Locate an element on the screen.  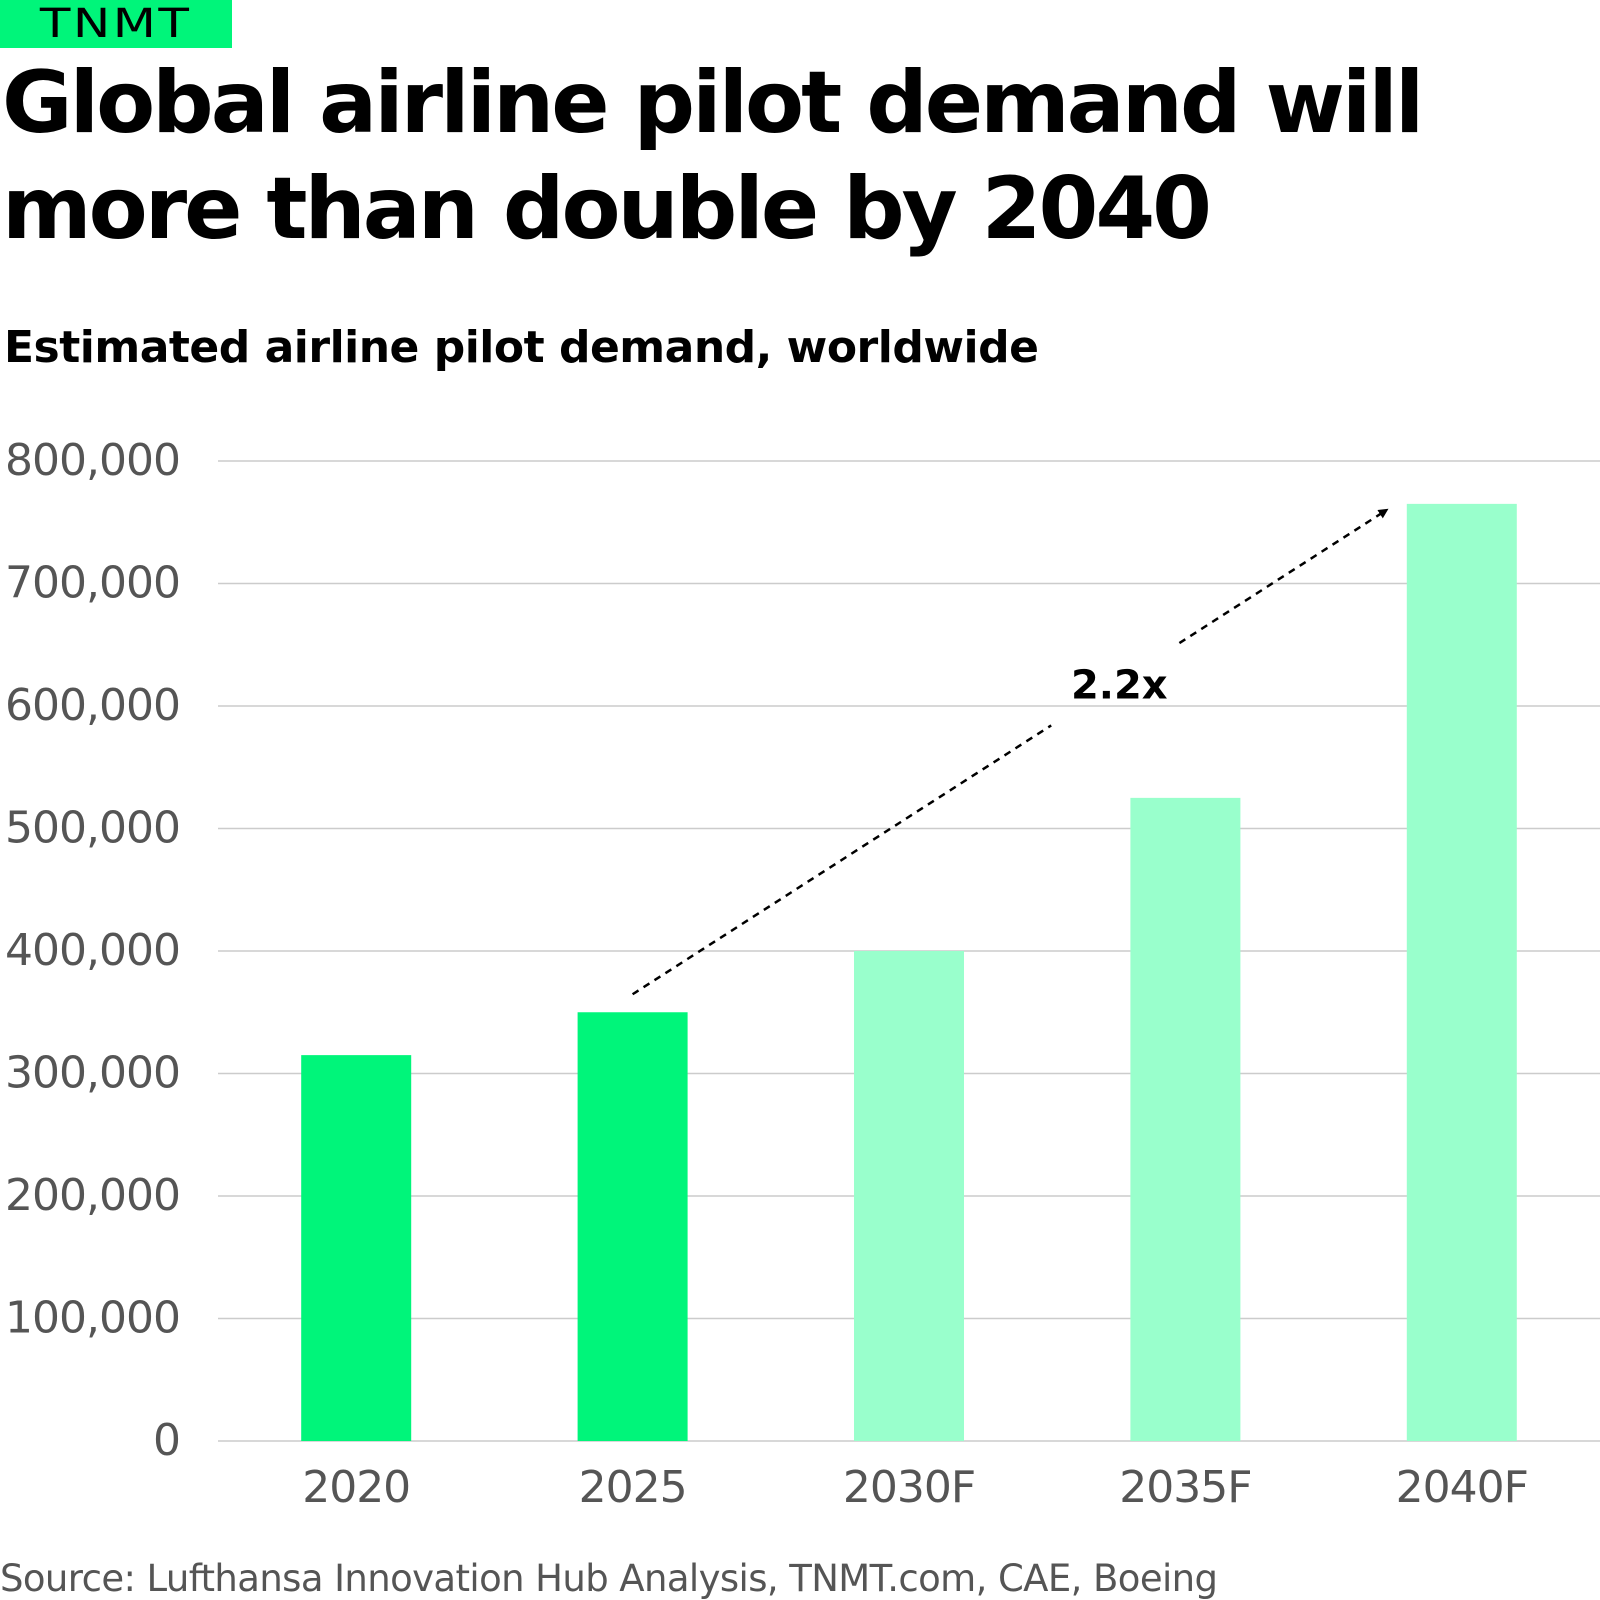
y-tick-label: 200,000 is located at coordinates (92, 1195).